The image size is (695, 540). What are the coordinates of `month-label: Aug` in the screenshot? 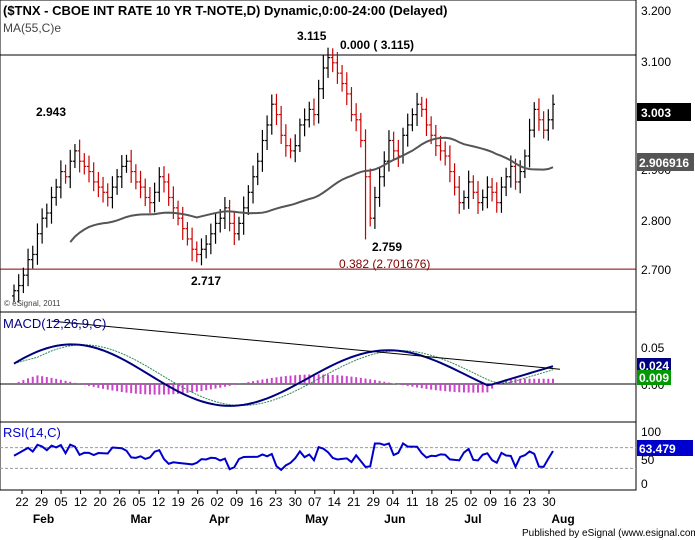 It's located at (562, 519).